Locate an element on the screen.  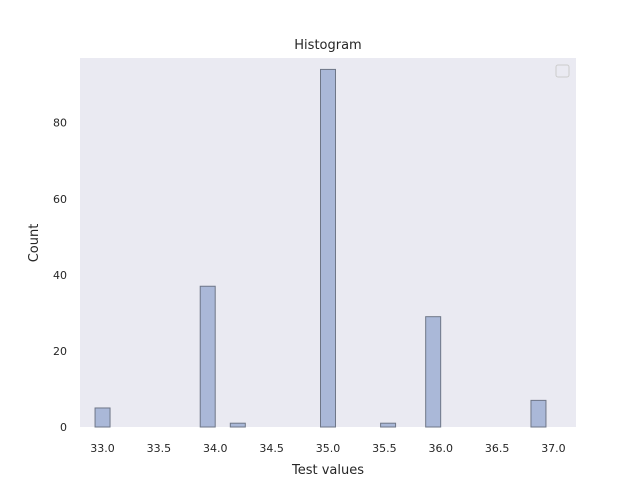
x-tick-label: 33.0 is located at coordinates (102, 448).